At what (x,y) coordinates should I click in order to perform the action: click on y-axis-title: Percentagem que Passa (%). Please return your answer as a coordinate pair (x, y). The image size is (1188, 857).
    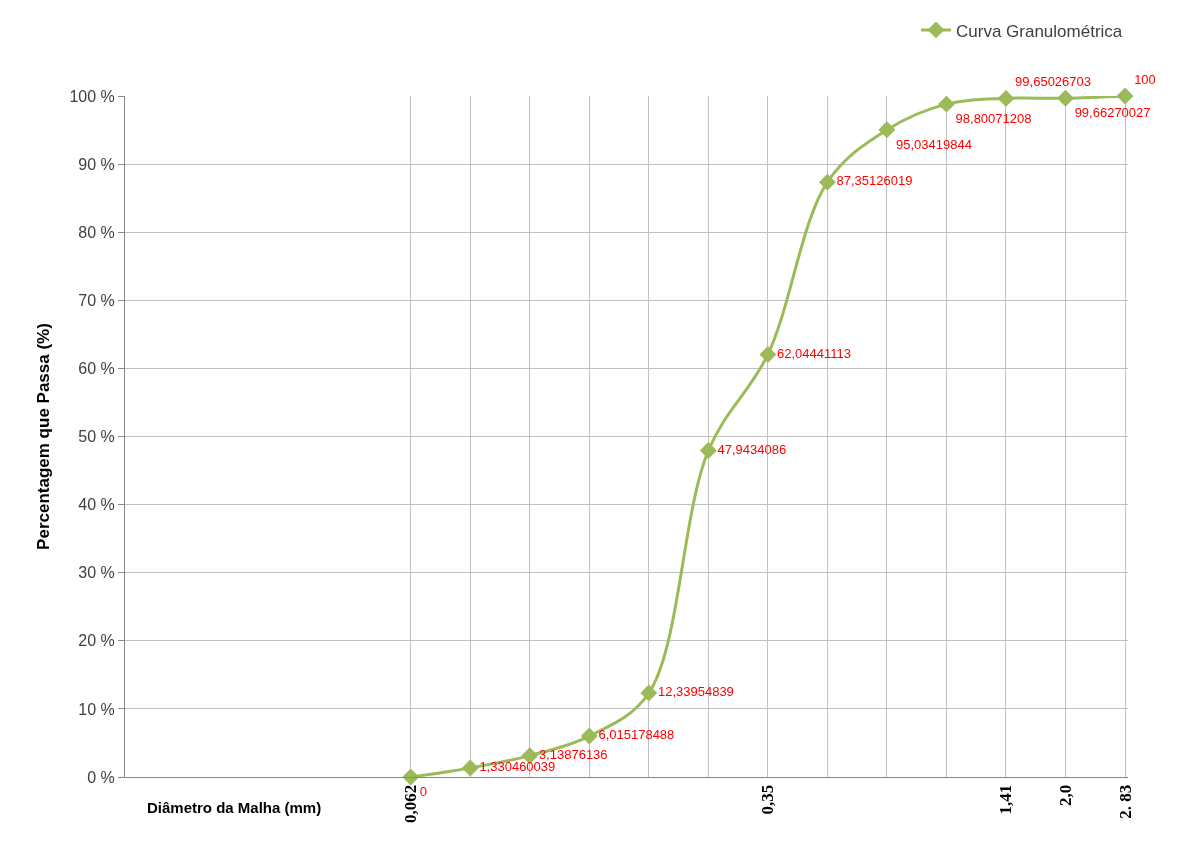
    Looking at the image, I should click on (43, 436).